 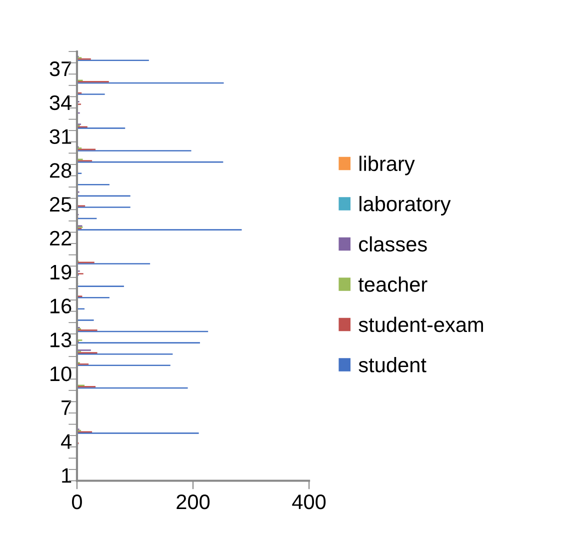 I want to click on x-tick-label: 200, so click(x=193, y=502).